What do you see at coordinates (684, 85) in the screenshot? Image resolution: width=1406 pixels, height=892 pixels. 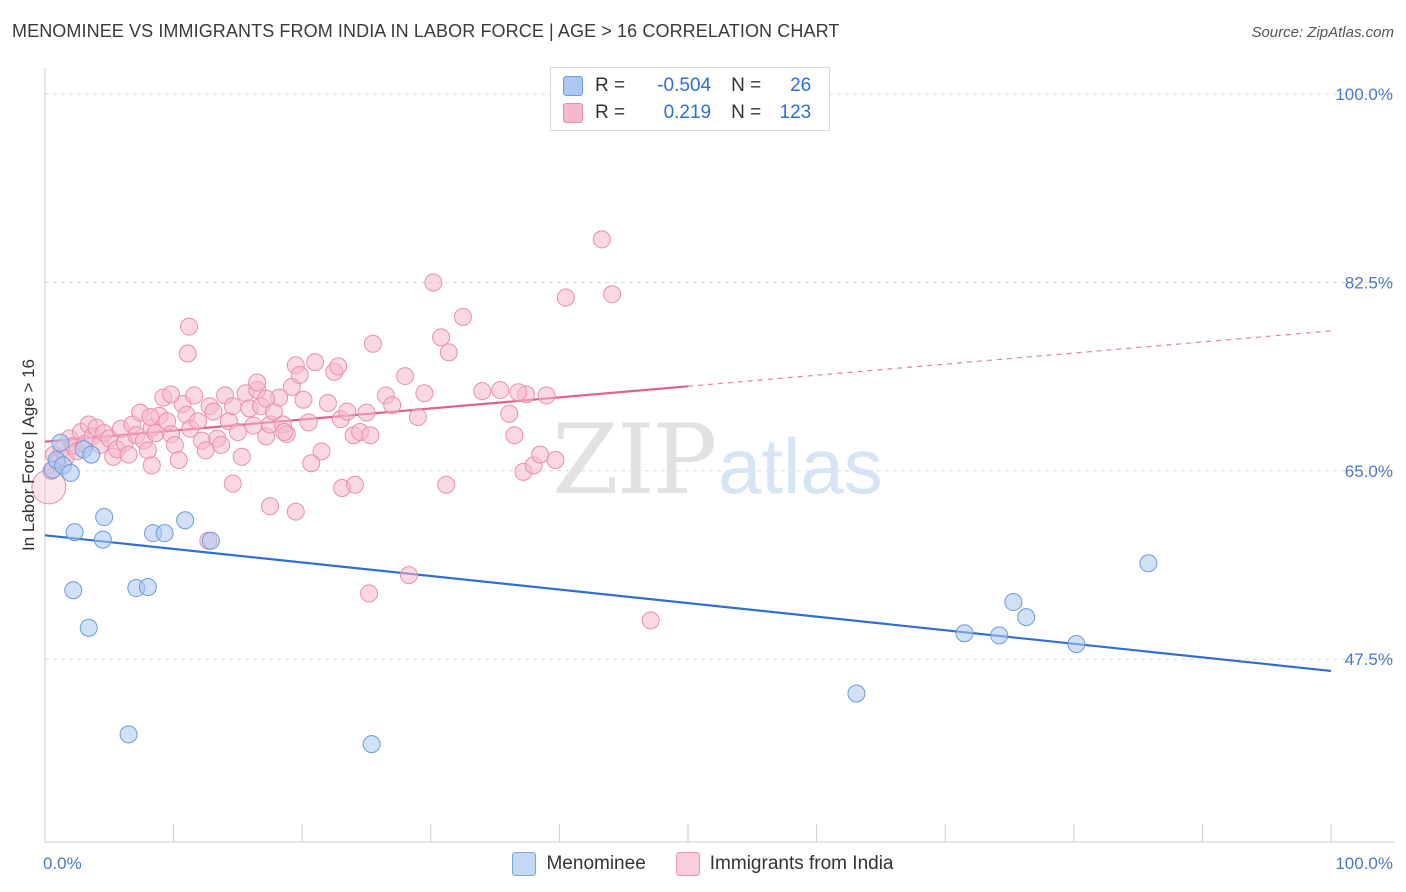 I see `legend-r-value: -0.504` at bounding box center [684, 85].